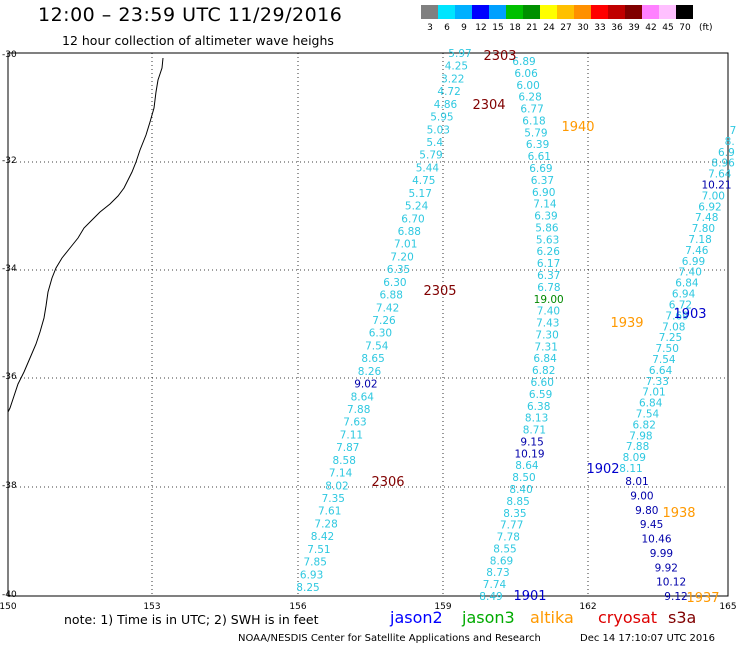  What do you see at coordinates (539, 157) in the screenshot?
I see `wave-height-value: 6.61` at bounding box center [539, 157].